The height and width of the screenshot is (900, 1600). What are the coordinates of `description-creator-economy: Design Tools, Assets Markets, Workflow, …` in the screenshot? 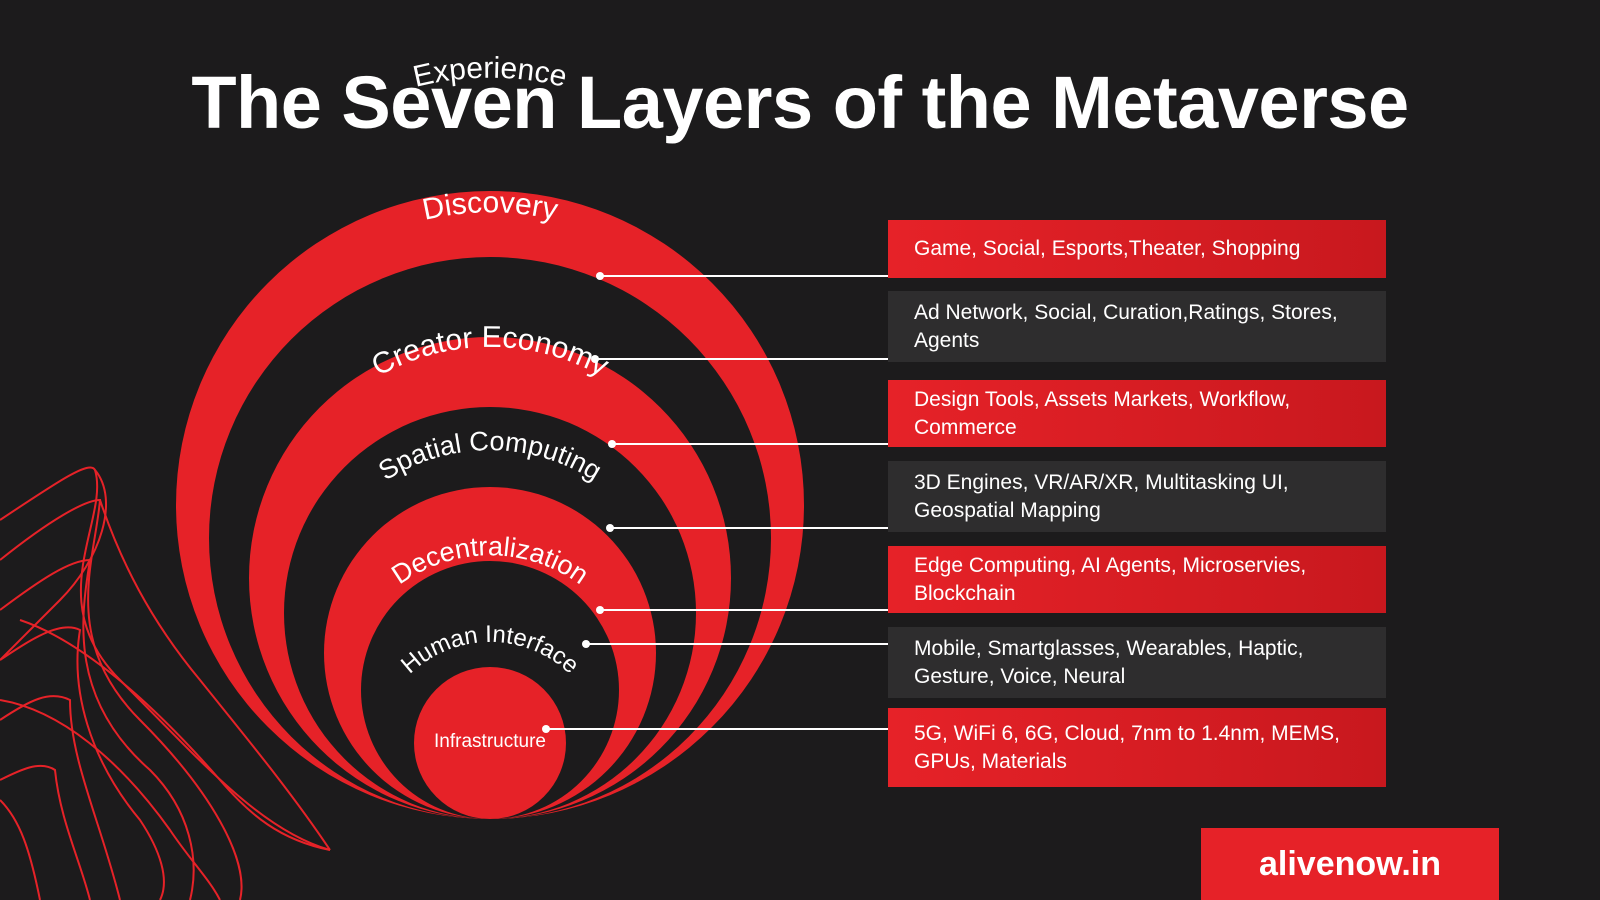 It's located at (1137, 413).